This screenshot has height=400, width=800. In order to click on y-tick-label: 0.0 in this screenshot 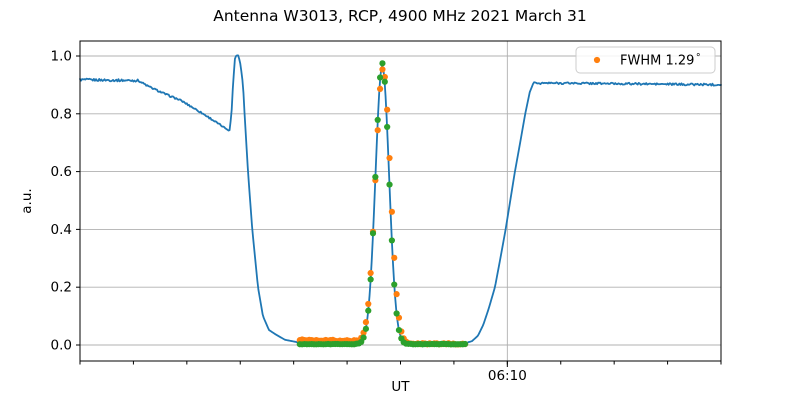, I will do `click(61, 345)`.